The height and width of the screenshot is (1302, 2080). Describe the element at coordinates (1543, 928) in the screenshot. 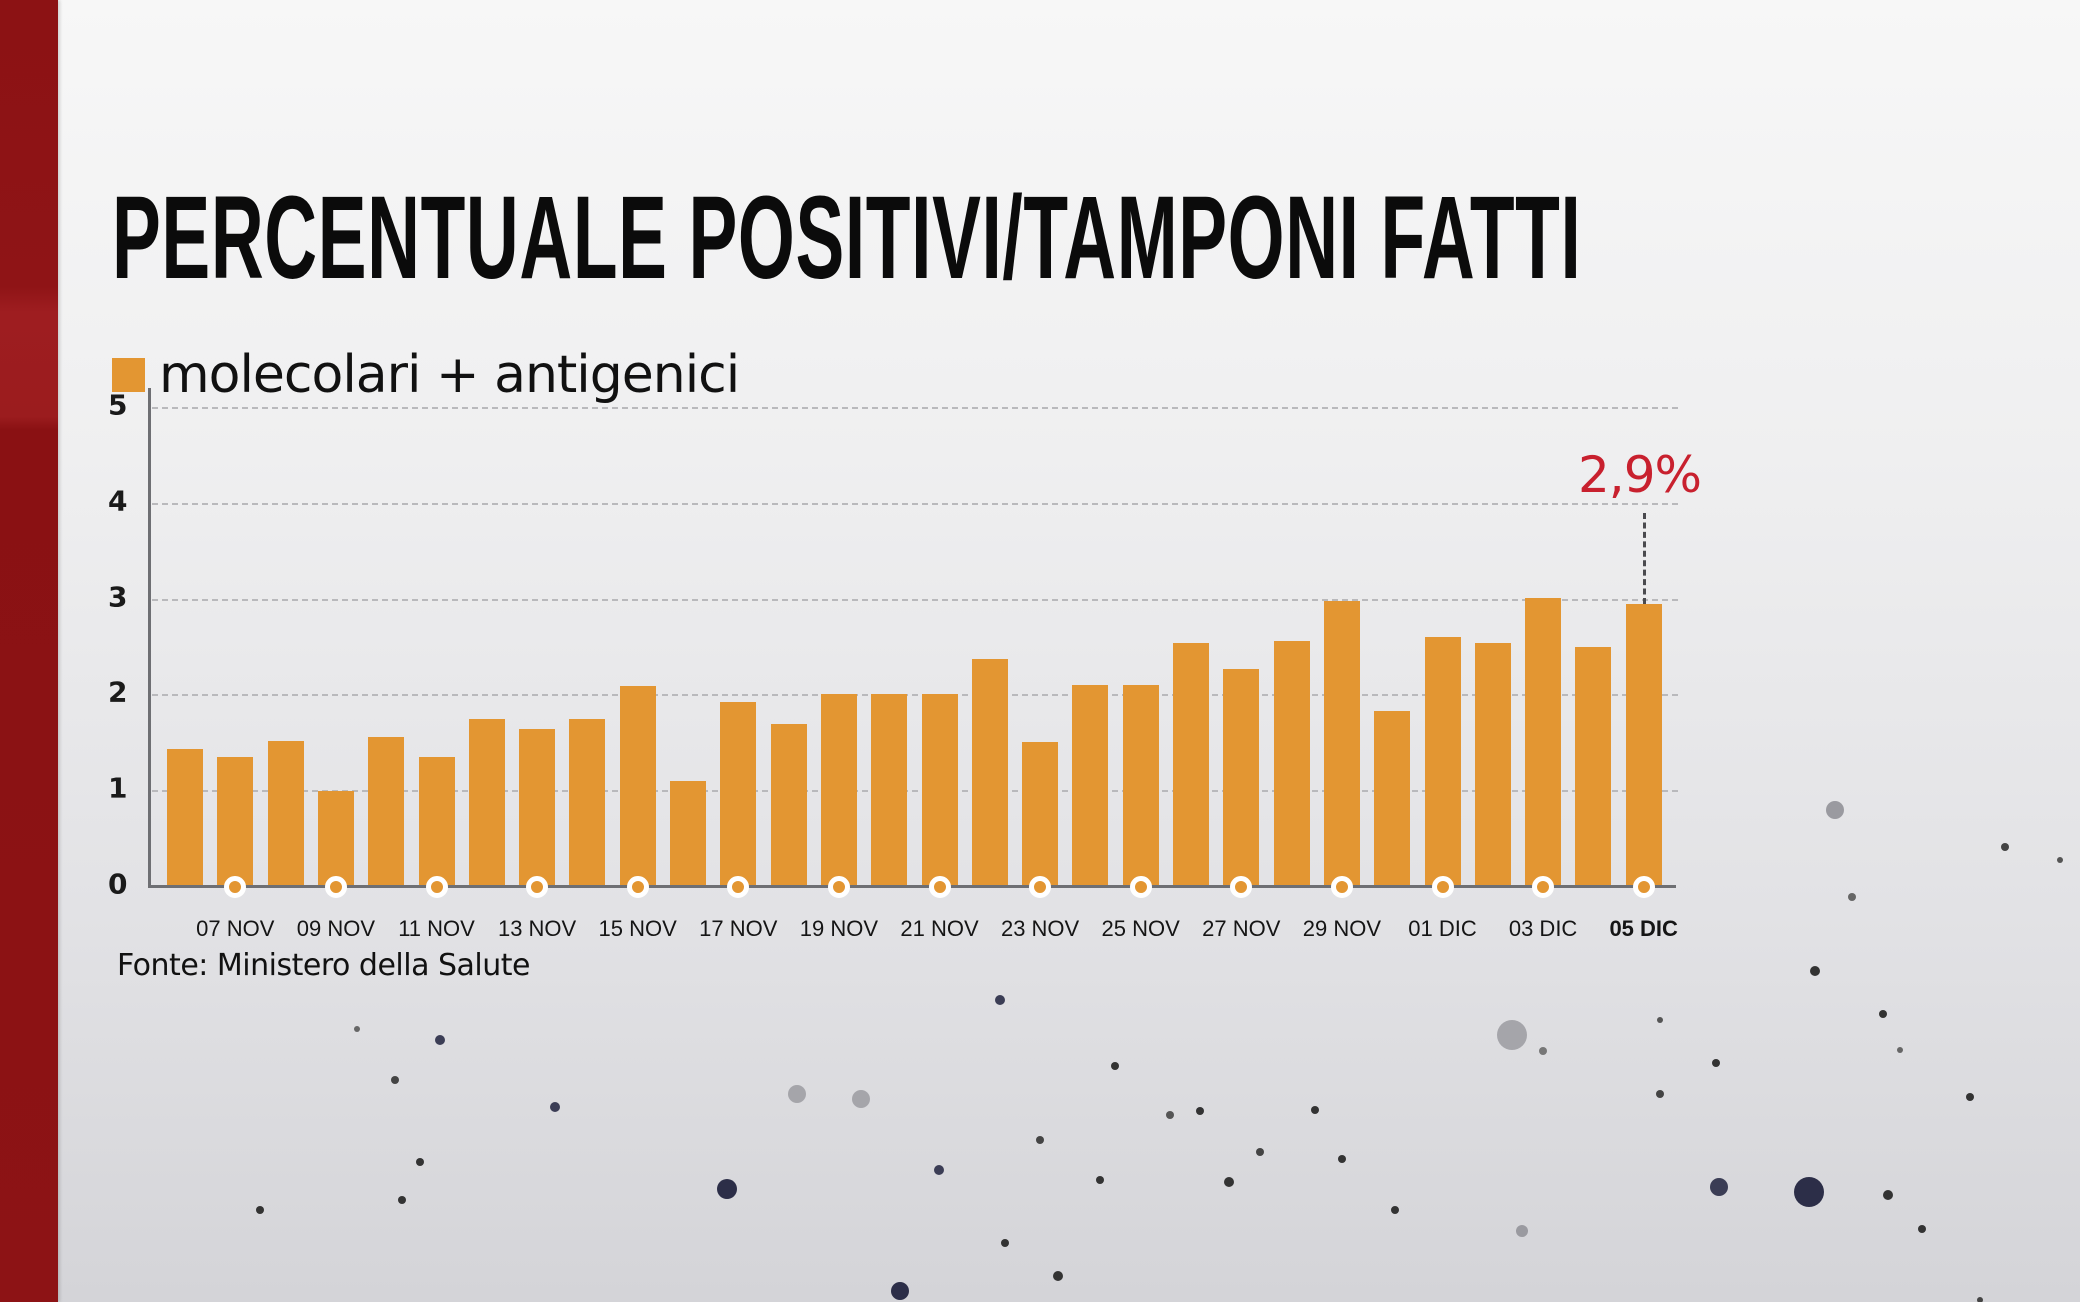

I see `x-tick-label: 03 DIC` at that location.